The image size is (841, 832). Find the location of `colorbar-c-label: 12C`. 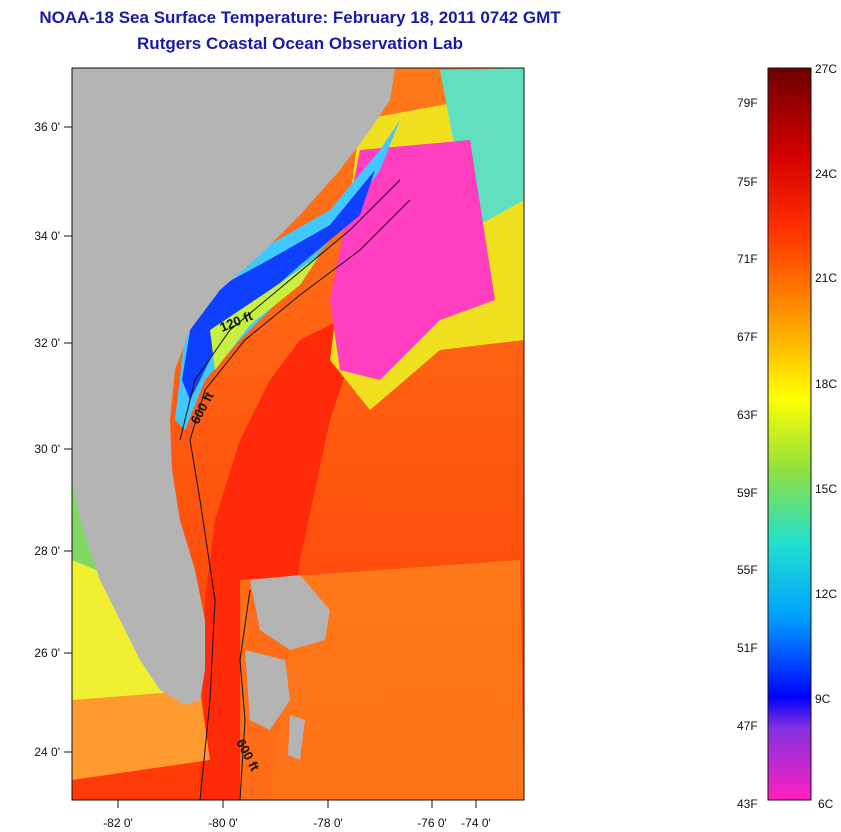

colorbar-c-label: 12C is located at coordinates (826, 594).